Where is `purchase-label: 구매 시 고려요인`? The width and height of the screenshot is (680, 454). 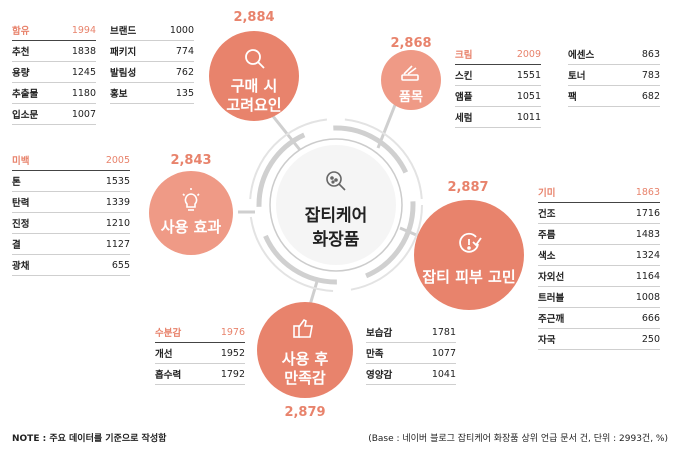 purchase-label: 구매 시 고려요인 is located at coordinates (254, 95).